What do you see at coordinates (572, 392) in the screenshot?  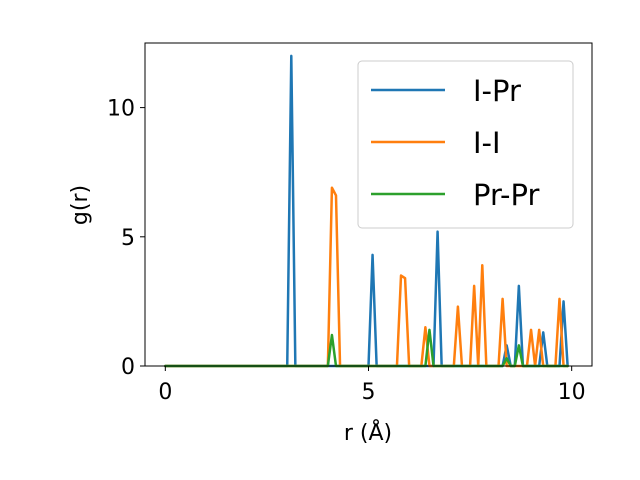 I see `x-tick-label: 10` at bounding box center [572, 392].